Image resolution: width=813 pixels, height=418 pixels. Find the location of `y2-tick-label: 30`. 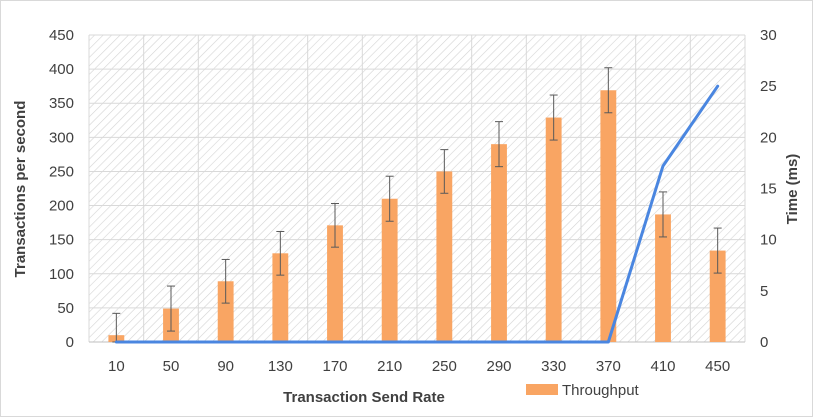

y2-tick-label: 30 is located at coordinates (768, 35).